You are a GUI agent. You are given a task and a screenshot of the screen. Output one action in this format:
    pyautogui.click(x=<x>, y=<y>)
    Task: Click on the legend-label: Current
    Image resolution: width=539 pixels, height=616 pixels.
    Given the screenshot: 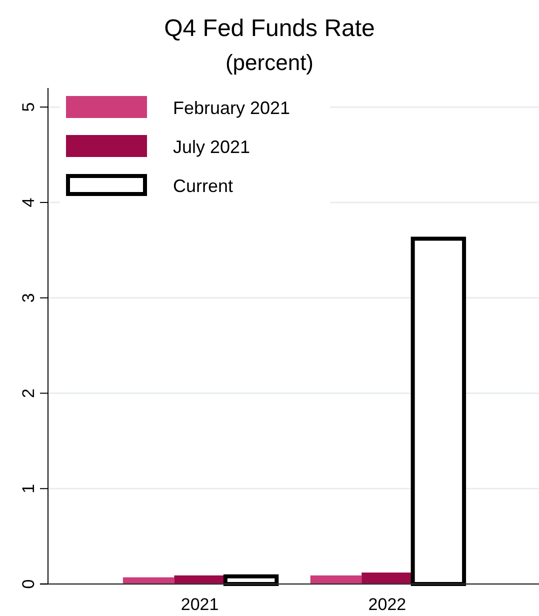 What is the action you would take?
    pyautogui.click(x=203, y=186)
    